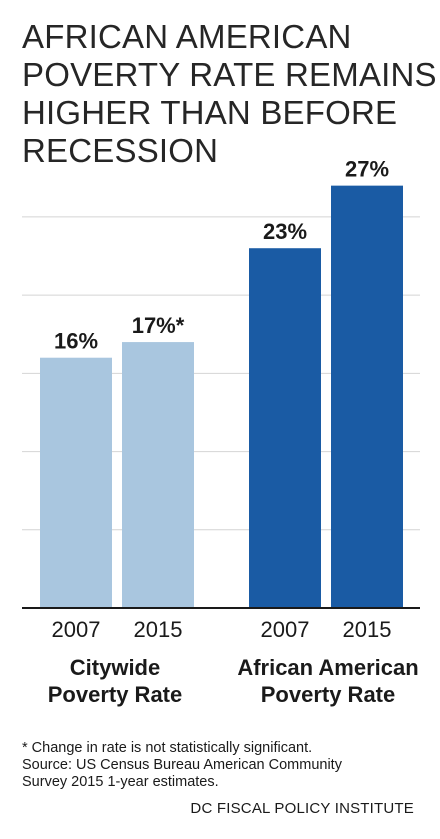 The height and width of the screenshot is (839, 440). Describe the element at coordinates (187, 36) in the screenshot. I see `title-line-1: AFRICAN AMERICAN` at that location.